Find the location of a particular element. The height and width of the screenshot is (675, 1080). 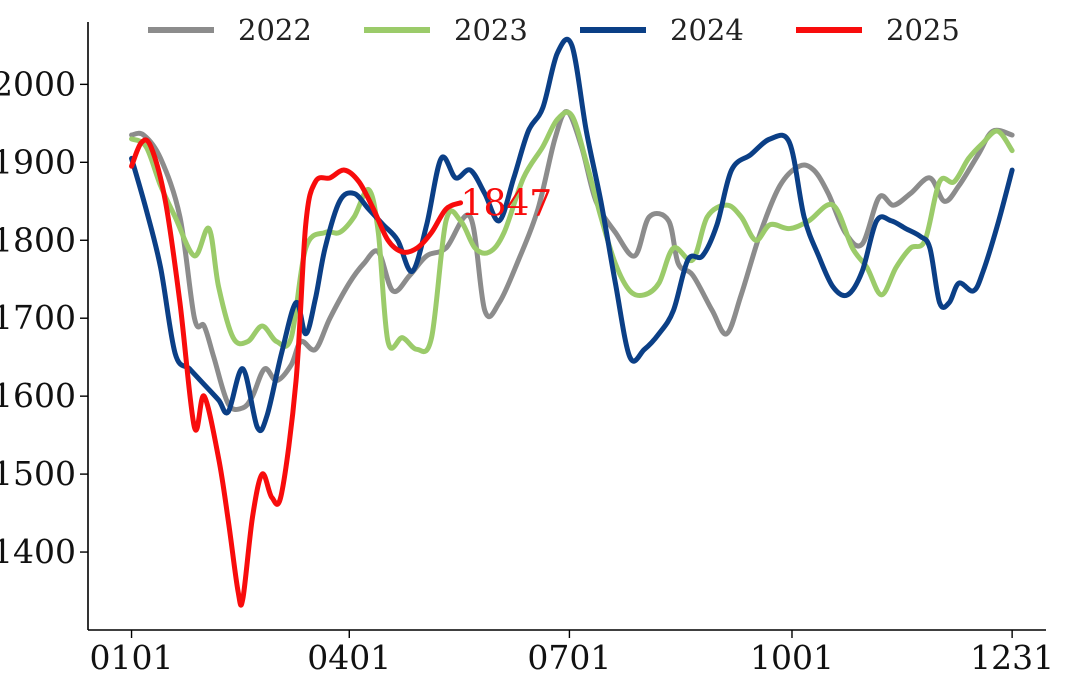

annotation-layer: 1847 is located at coordinates (507, 204).